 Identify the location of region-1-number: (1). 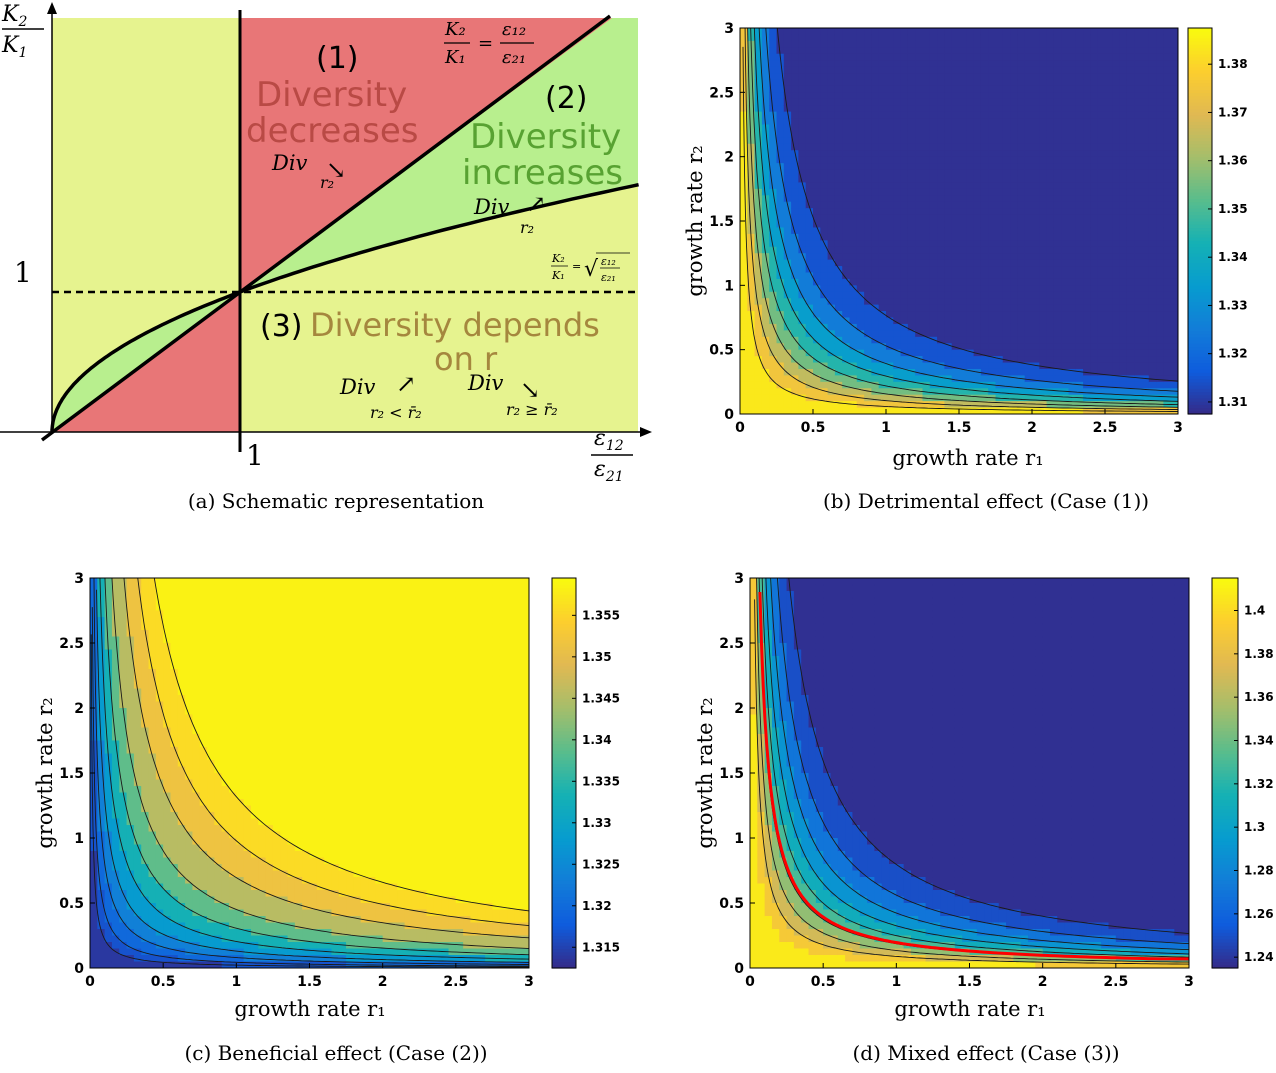
(337, 58).